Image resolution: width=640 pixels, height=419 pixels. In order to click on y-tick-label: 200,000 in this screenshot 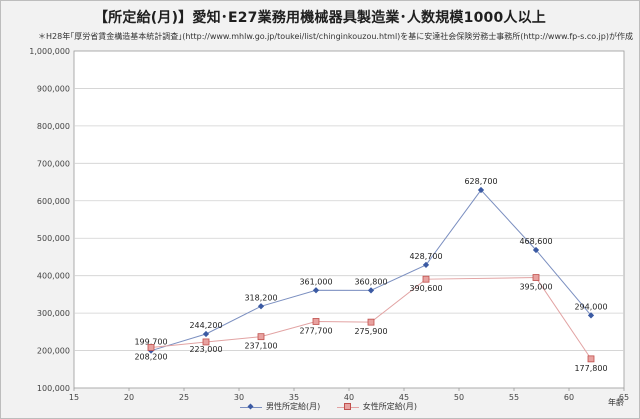, I will do `click(53, 351)`.